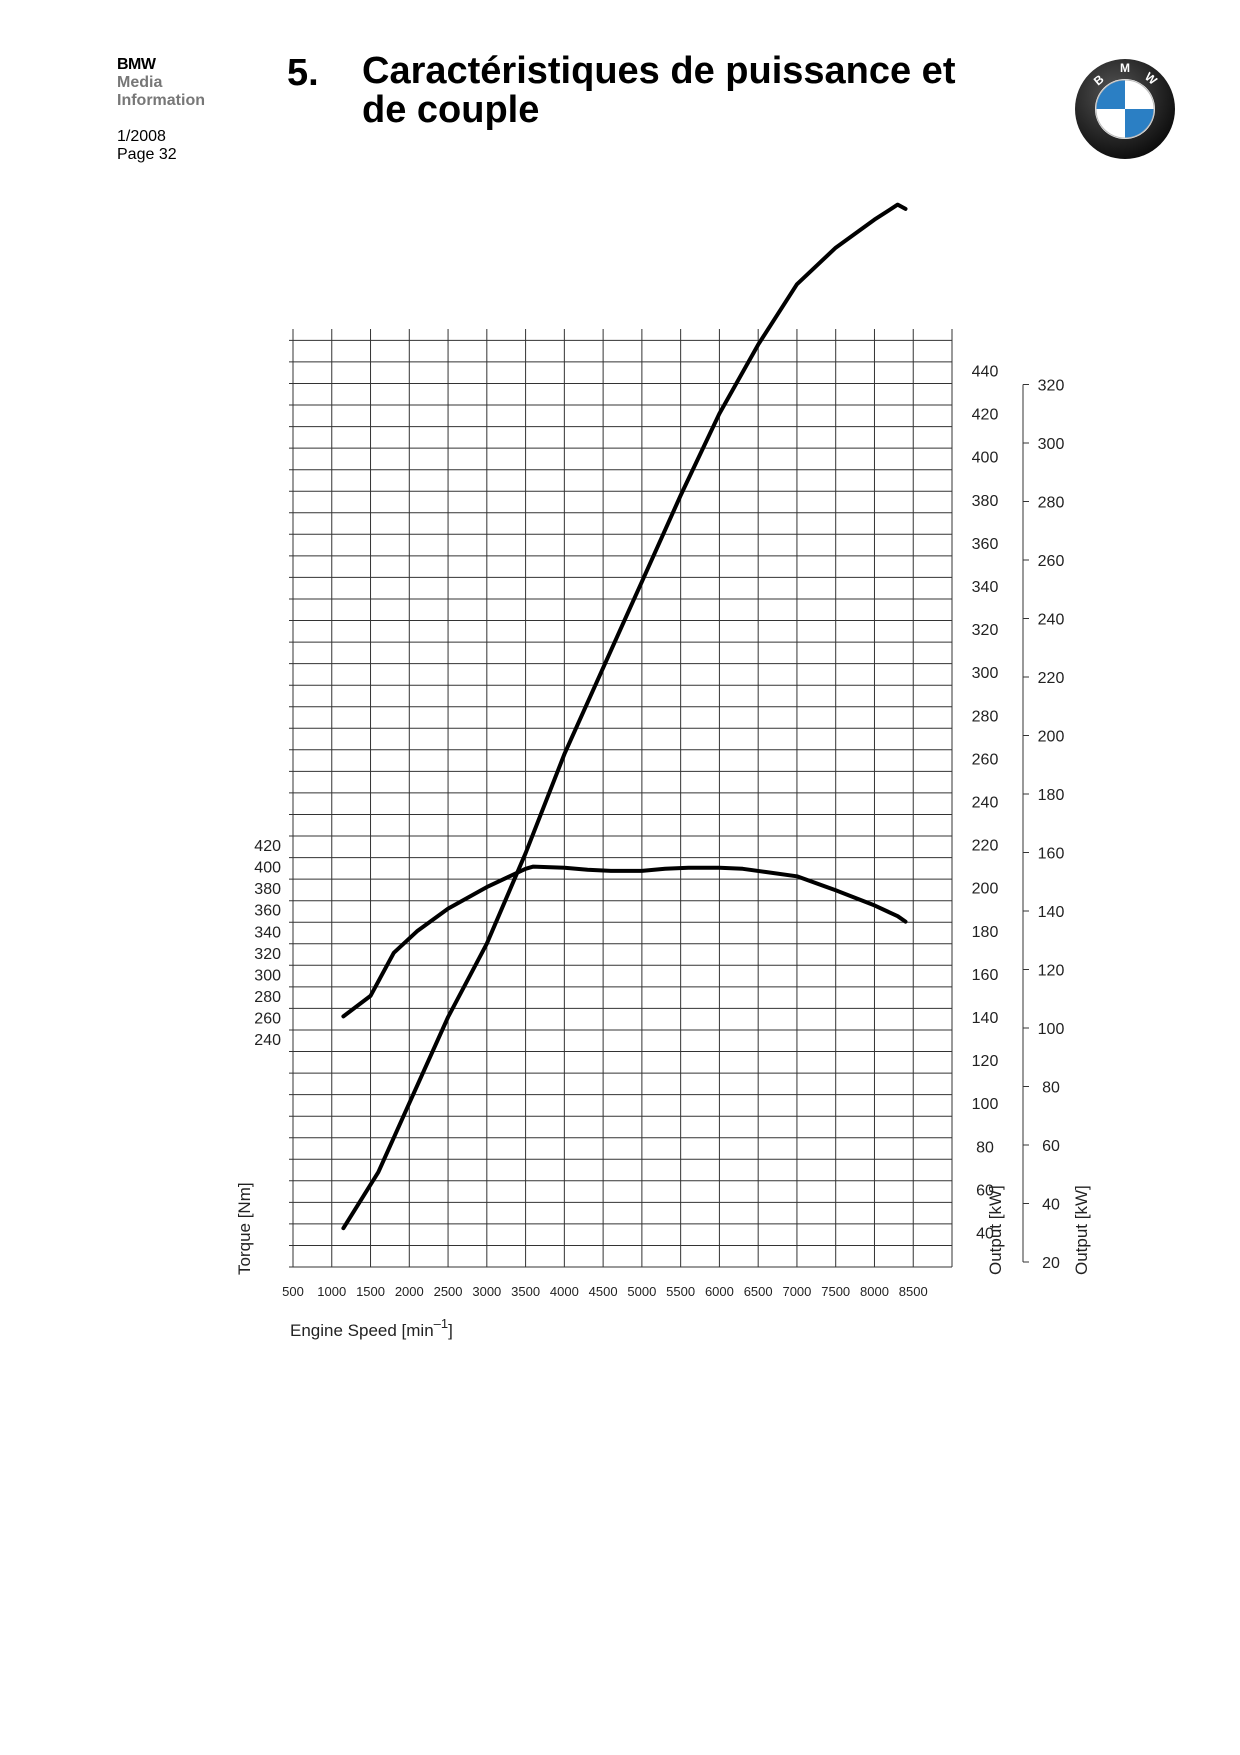 Image resolution: width=1240 pixels, height=1755 pixels. I want to click on output-2-tick-label: 300, so click(1051, 444).